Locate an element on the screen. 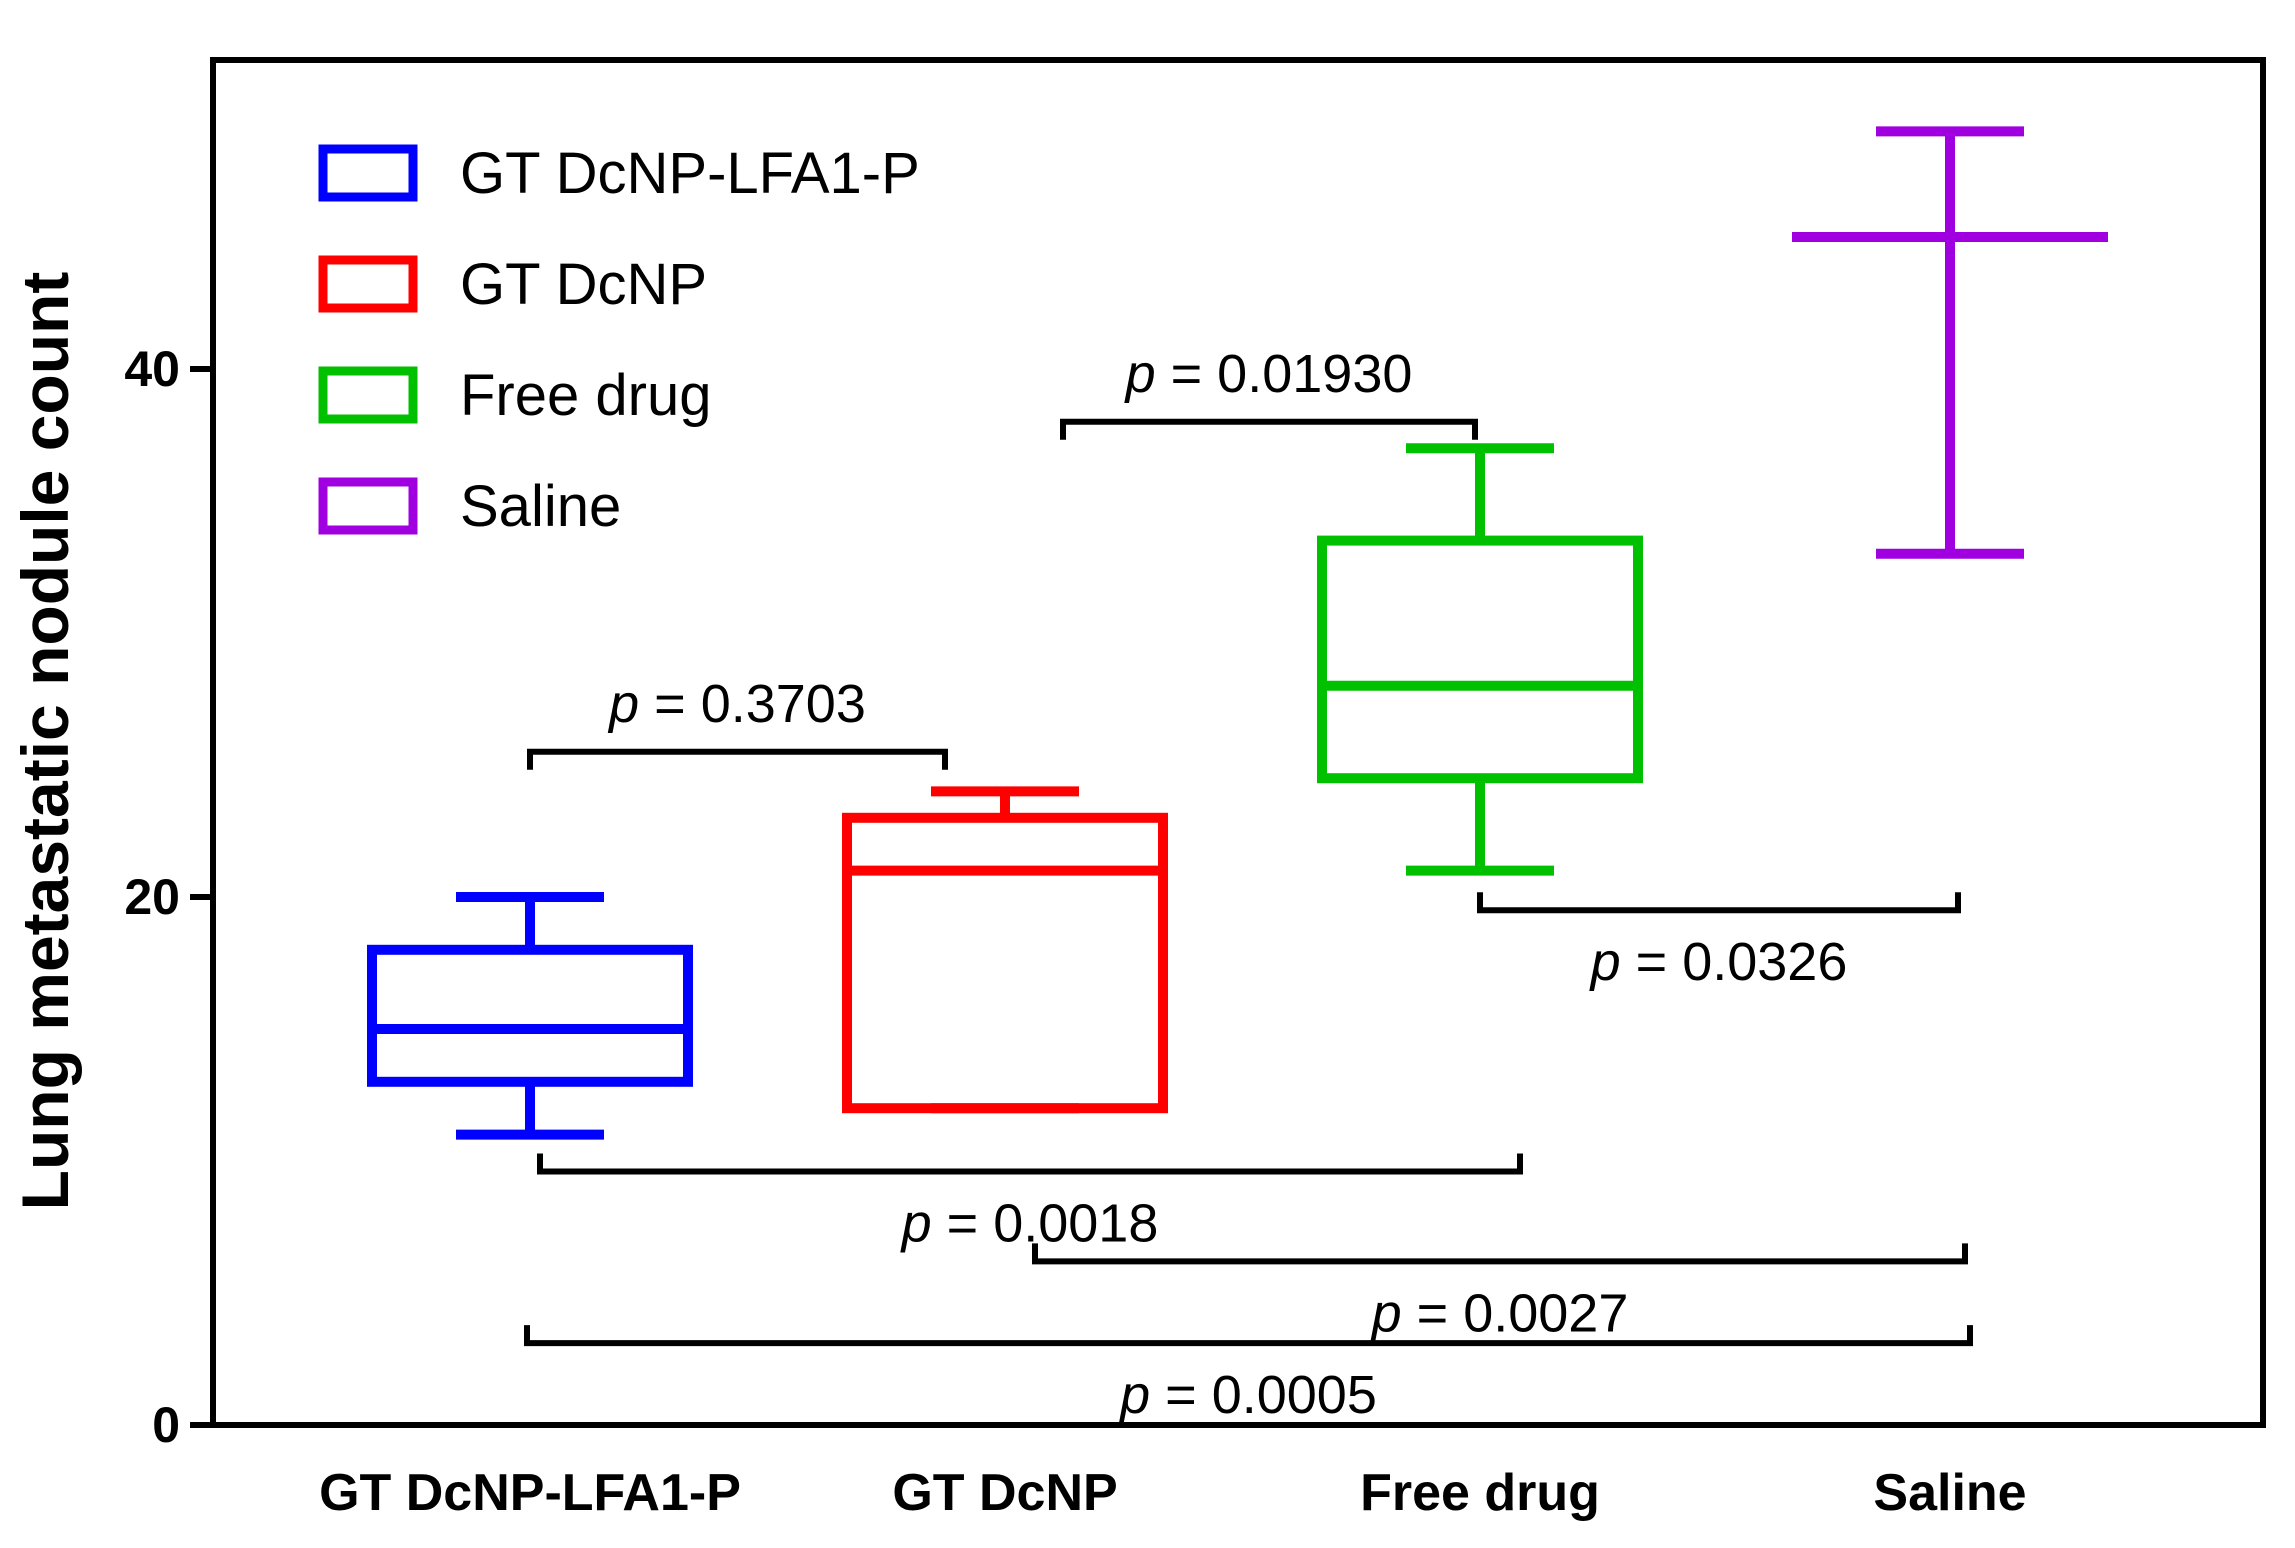 The height and width of the screenshot is (1548, 2295). y-tick-label-0: 0 is located at coordinates (166, 1425).